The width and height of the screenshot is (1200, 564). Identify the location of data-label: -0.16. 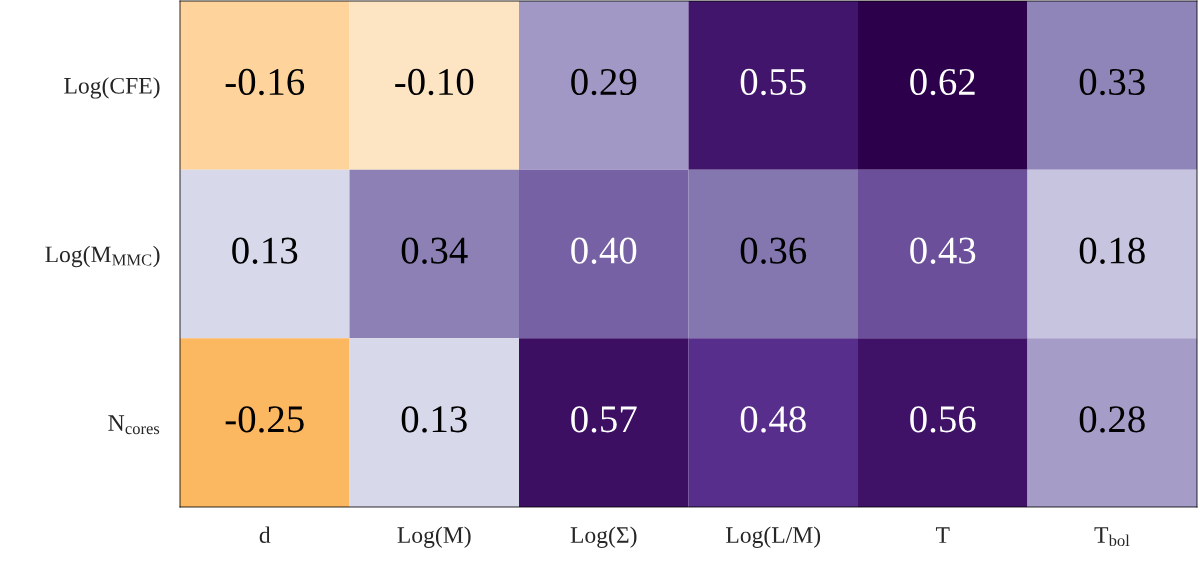
(265, 82).